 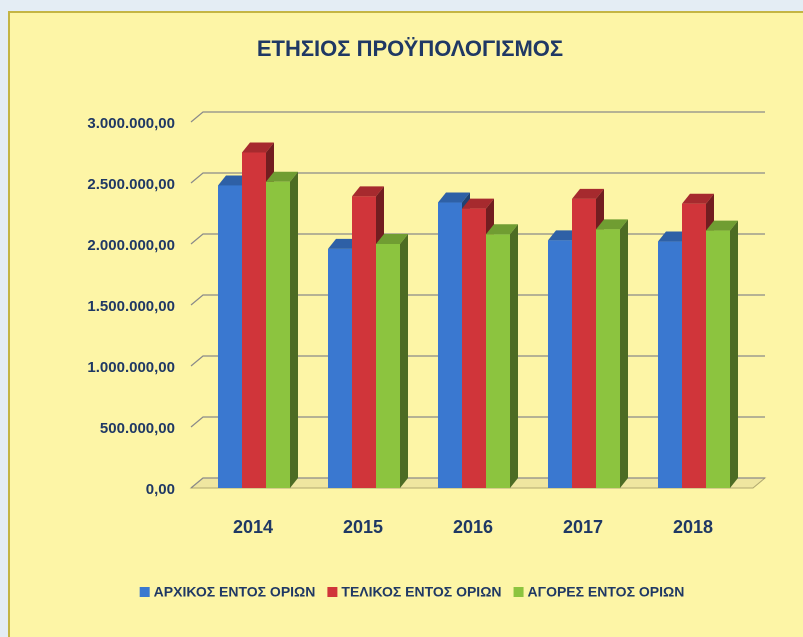 What do you see at coordinates (693, 527) in the screenshot?
I see `x-tick-label: 2018` at bounding box center [693, 527].